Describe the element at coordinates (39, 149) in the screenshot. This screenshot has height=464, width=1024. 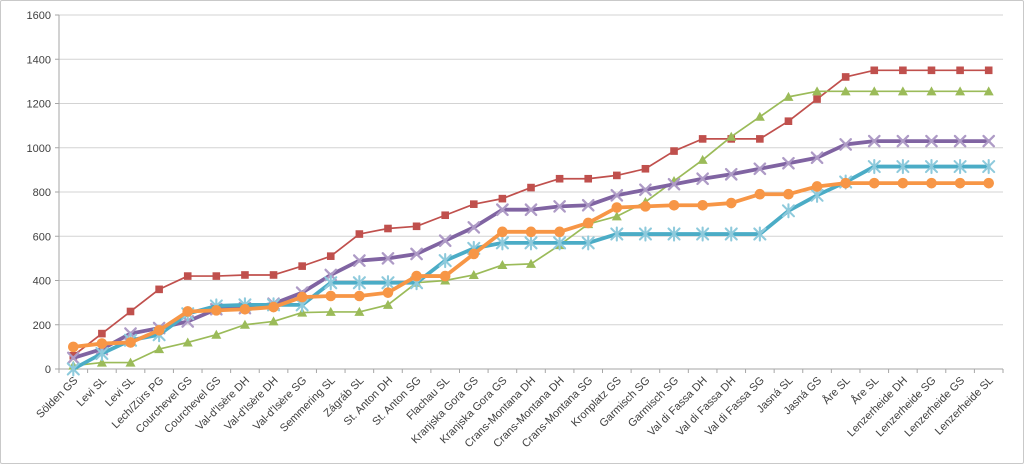
I see `y-tick-label: 1000` at that location.